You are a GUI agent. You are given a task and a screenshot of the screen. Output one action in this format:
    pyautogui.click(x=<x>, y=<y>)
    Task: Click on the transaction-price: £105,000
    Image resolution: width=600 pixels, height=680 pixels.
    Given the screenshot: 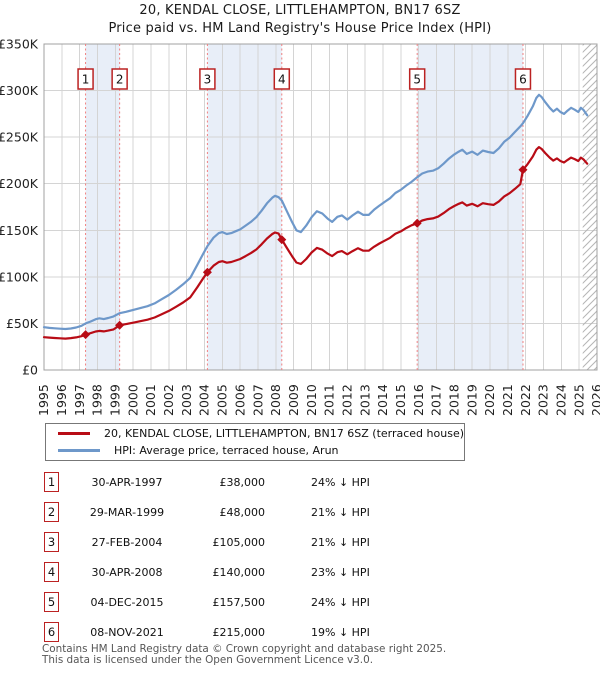 What is the action you would take?
    pyautogui.click(x=239, y=542)
    